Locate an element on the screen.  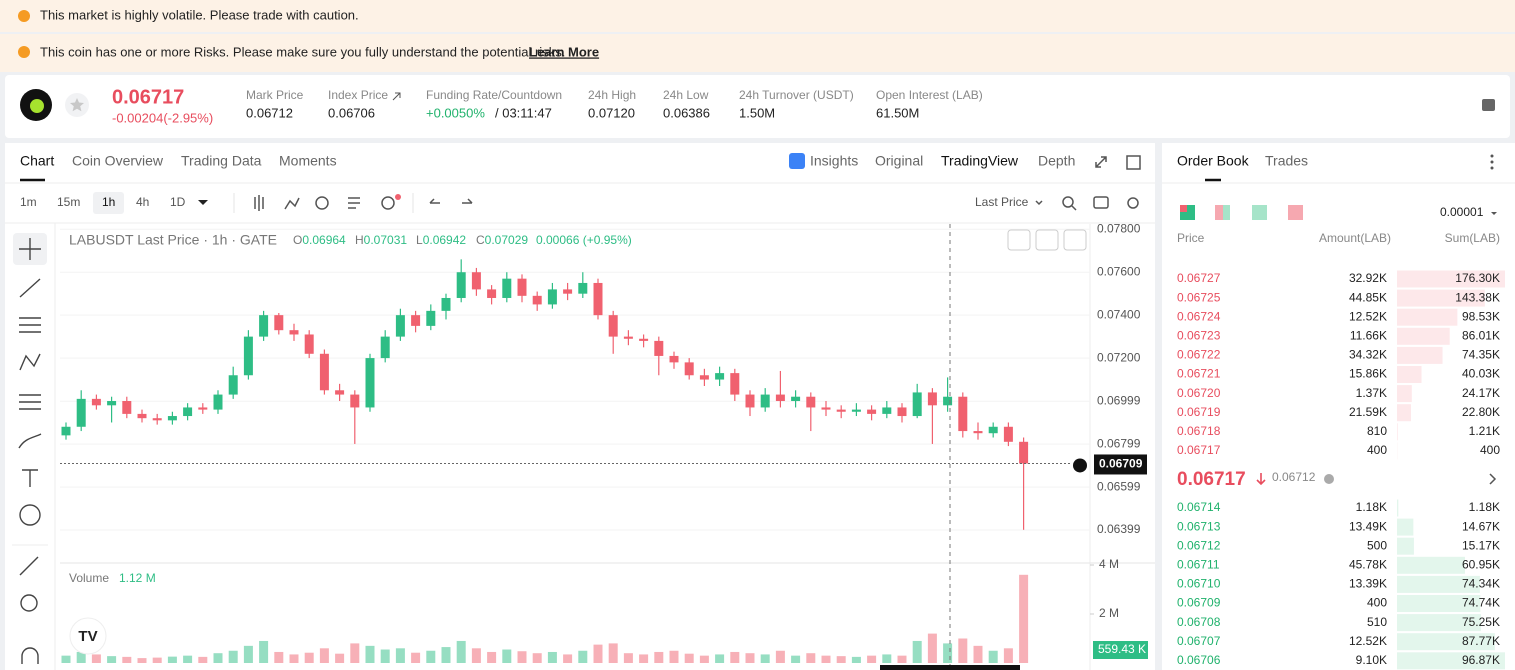
interval: 1D is located at coordinates (178, 202).